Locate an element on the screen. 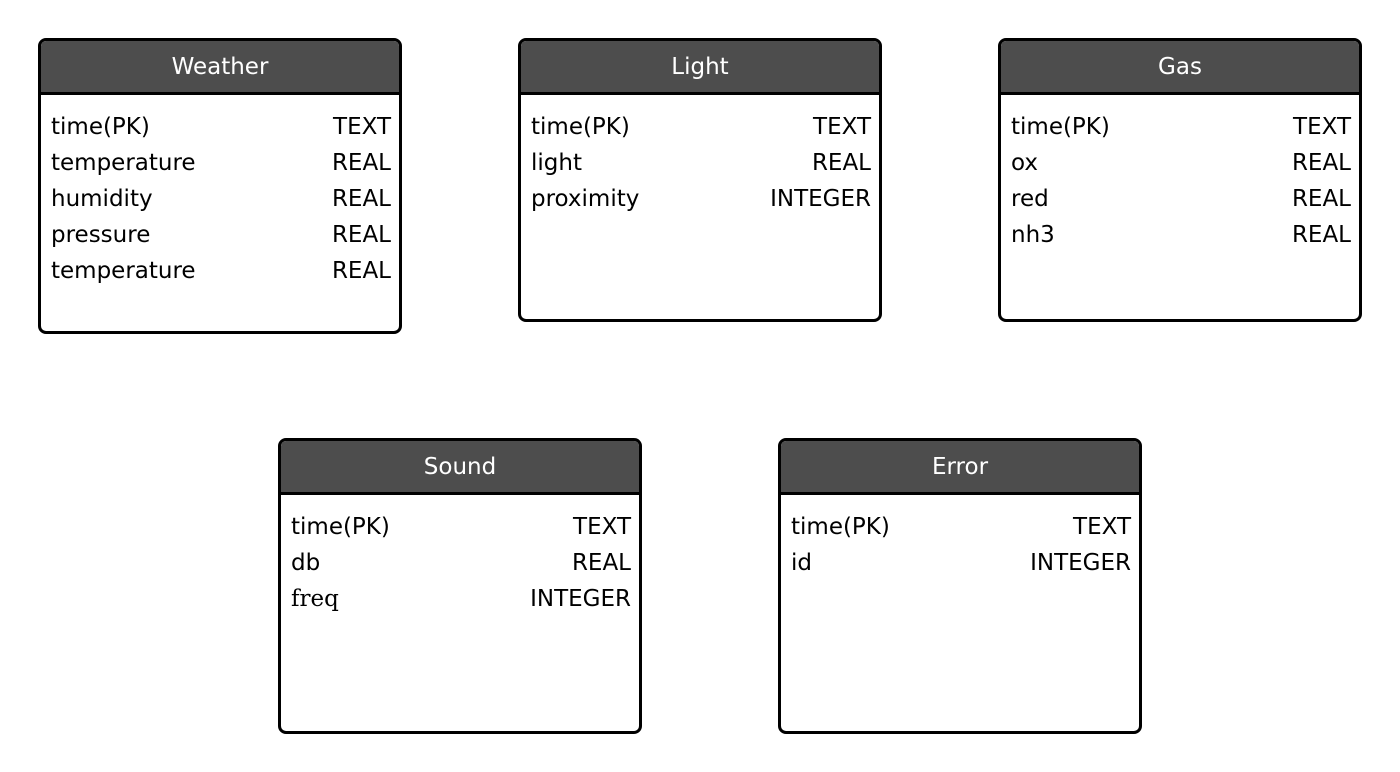 Image resolution: width=1400 pixels, height=772 pixels. table-header: Sound is located at coordinates (460, 468).